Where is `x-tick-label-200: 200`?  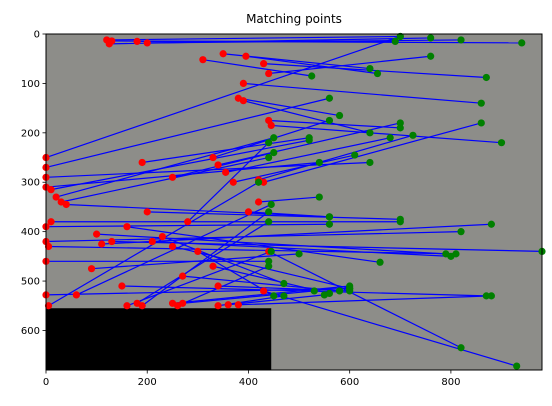 x-tick-label-200: 200 is located at coordinates (147, 382).